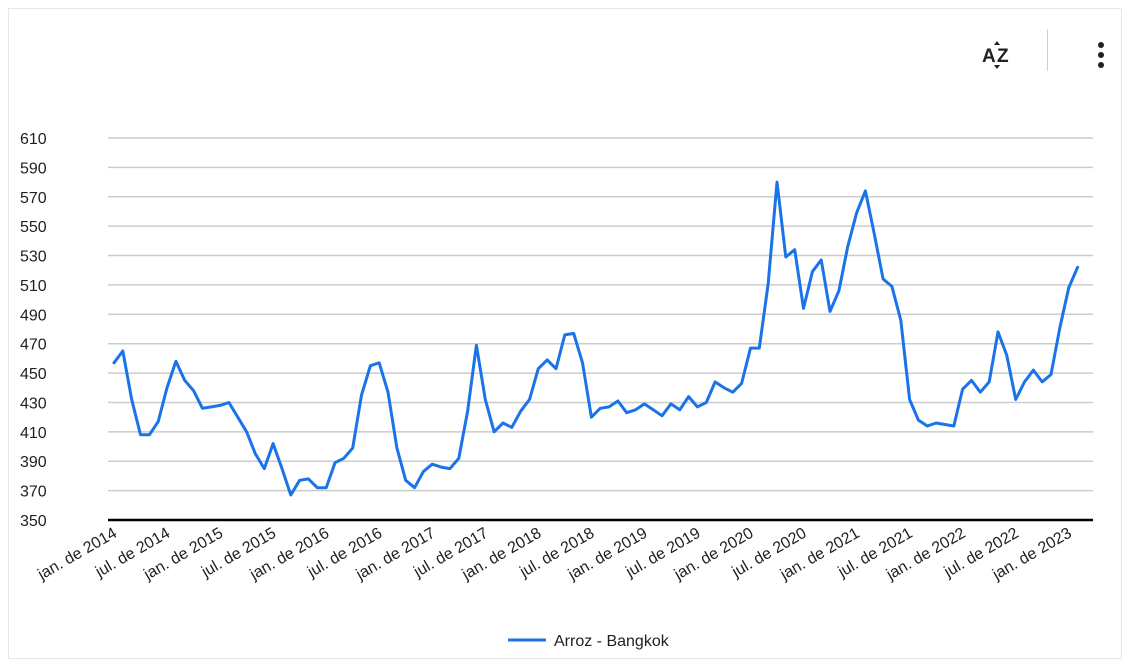 The image size is (1130, 667). I want to click on y-tick-label: 370, so click(33, 492).